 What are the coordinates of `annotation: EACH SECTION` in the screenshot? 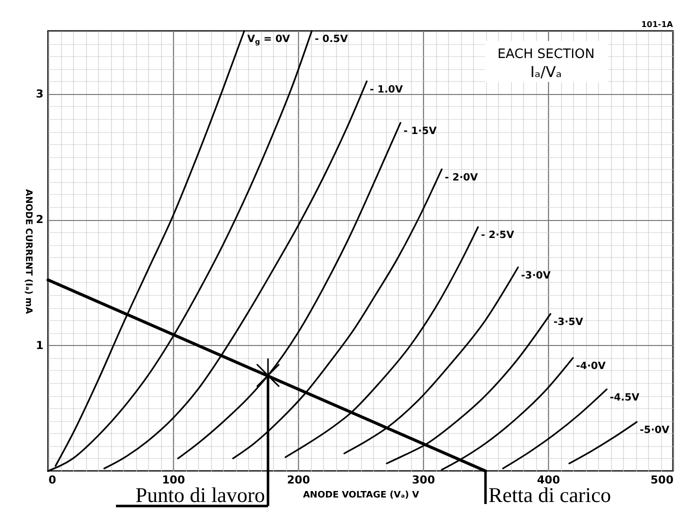 It's located at (546, 54).